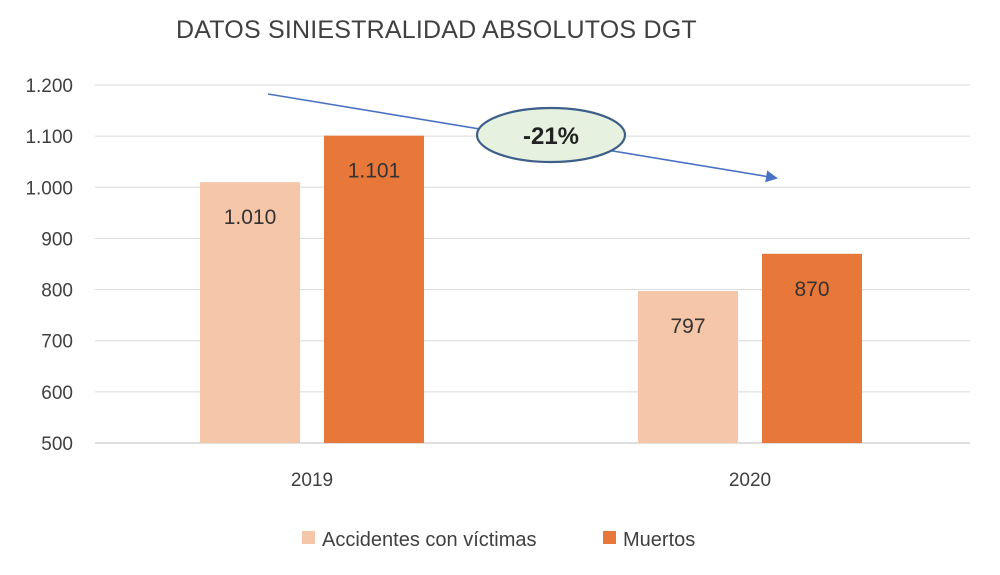 Image resolution: width=1000 pixels, height=575 pixels. I want to click on data-label: 870, so click(811, 289).